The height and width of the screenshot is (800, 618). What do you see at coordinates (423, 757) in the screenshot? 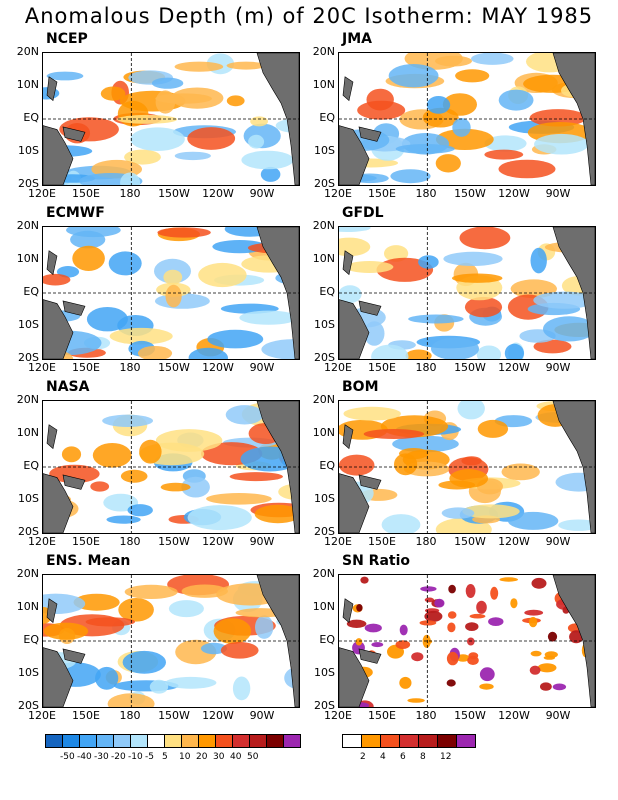
I see `colorbar-label: 8` at bounding box center [423, 757].